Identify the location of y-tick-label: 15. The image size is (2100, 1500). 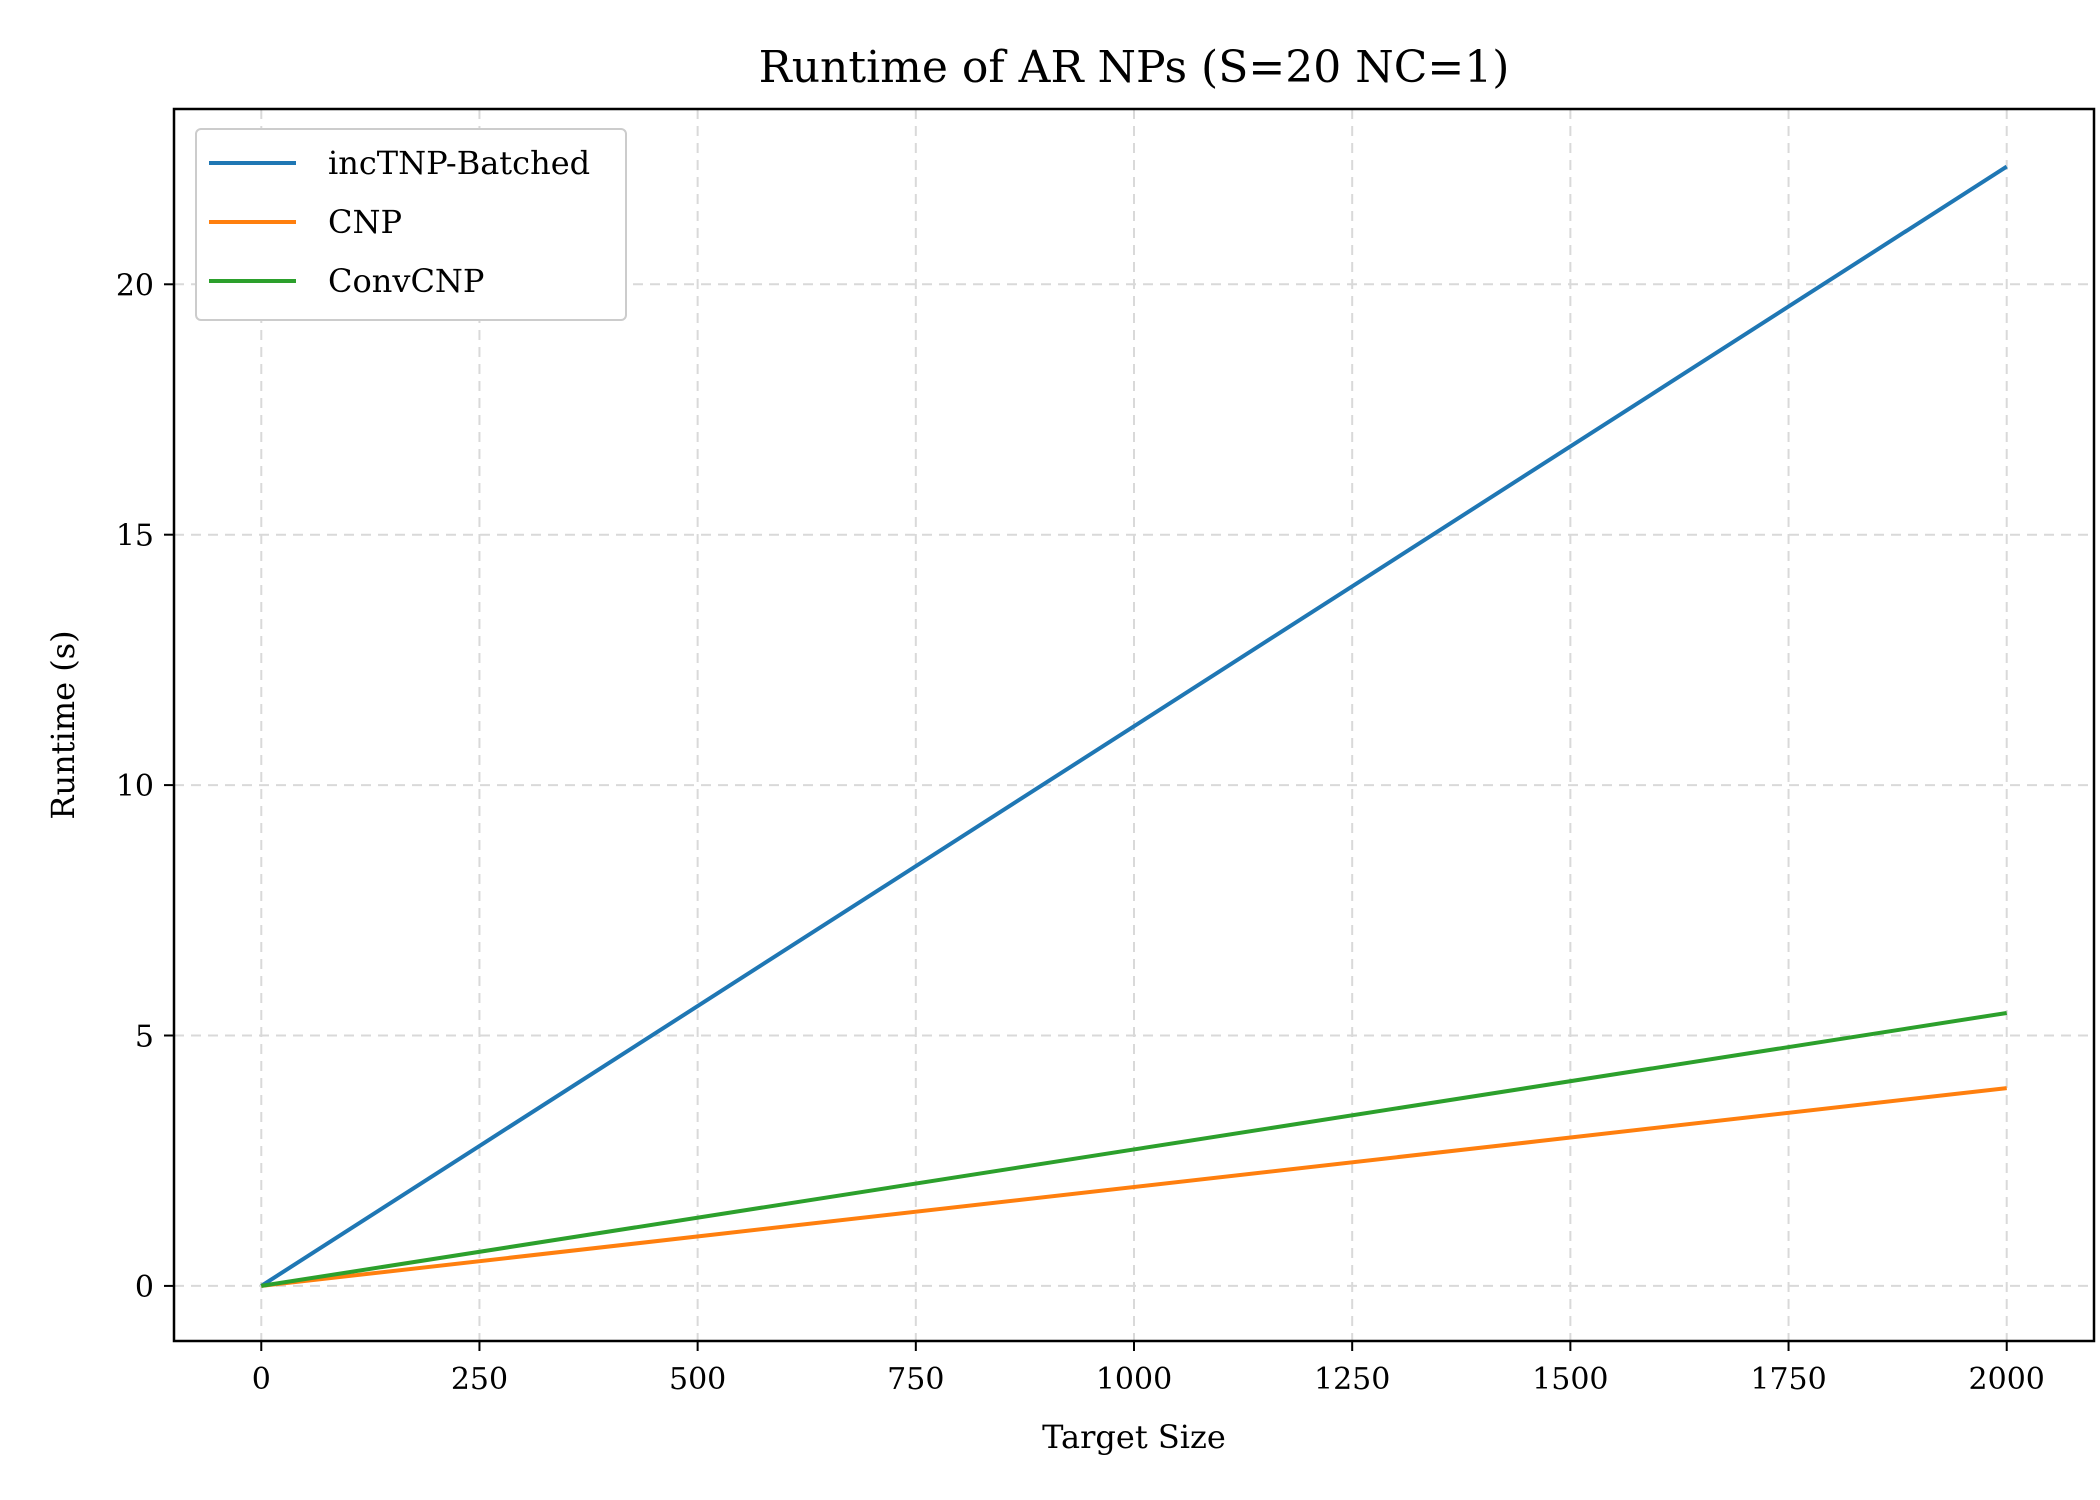
(135, 536).